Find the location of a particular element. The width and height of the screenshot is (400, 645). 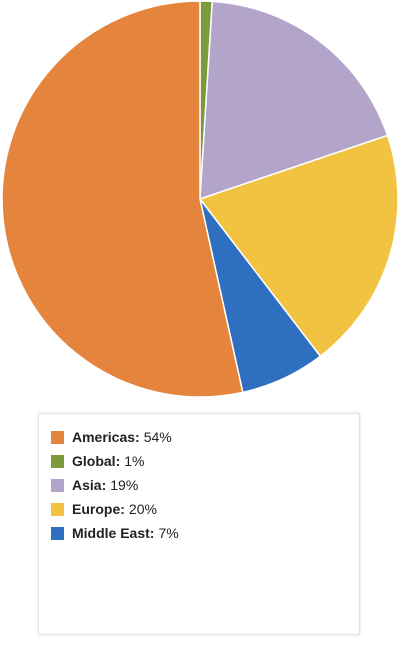

legend-label-middle-east: Middle East is located at coordinates (111, 533).